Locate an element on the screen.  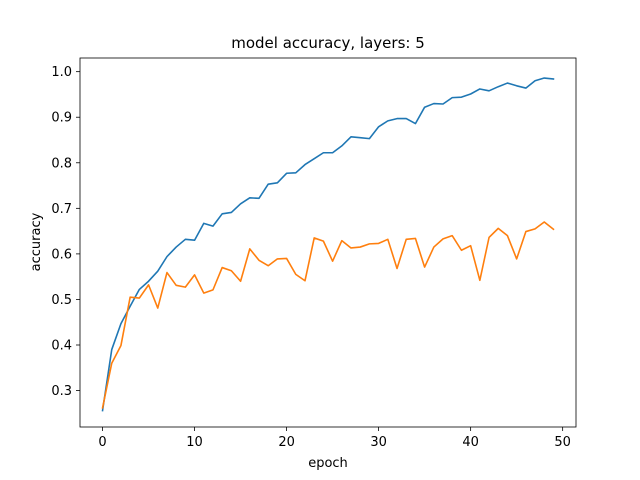
y-axis-label: accuracy is located at coordinates (36, 241).